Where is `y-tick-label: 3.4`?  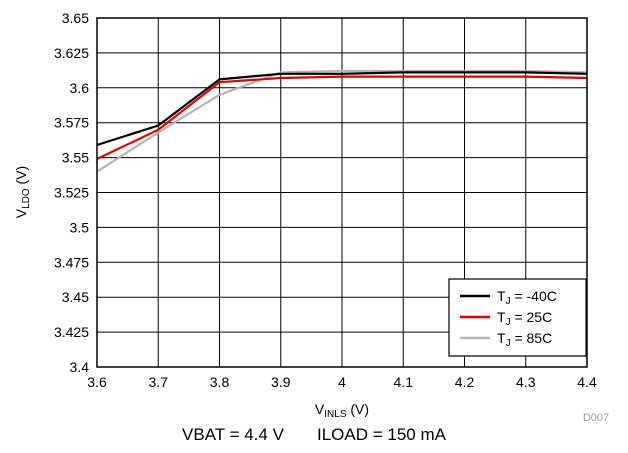
y-tick-label: 3.4 is located at coordinates (80, 367).